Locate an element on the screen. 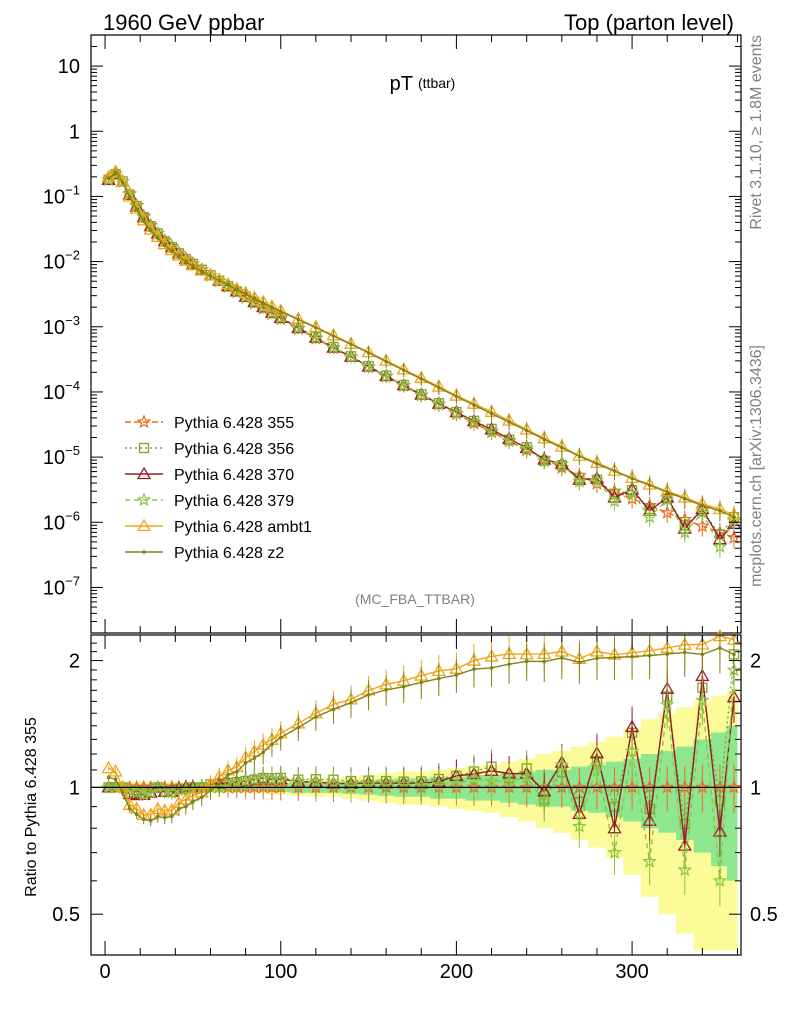  legend-label: Pythia 6.428 355 is located at coordinates (234, 423).